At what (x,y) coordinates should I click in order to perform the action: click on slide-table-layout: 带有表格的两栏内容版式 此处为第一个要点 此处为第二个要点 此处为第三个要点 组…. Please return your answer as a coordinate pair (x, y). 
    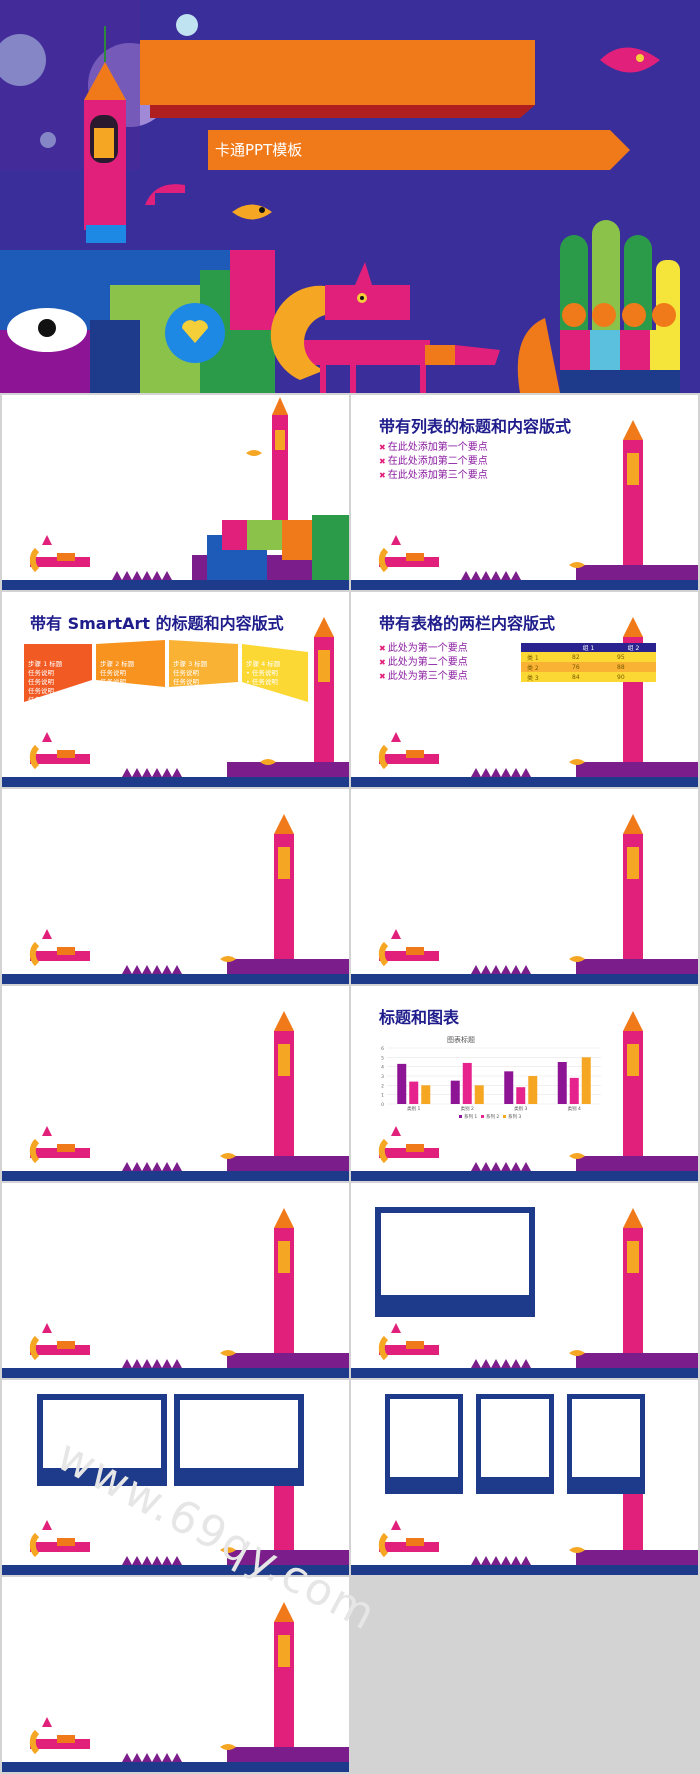
    Looking at the image, I should click on (524, 689).